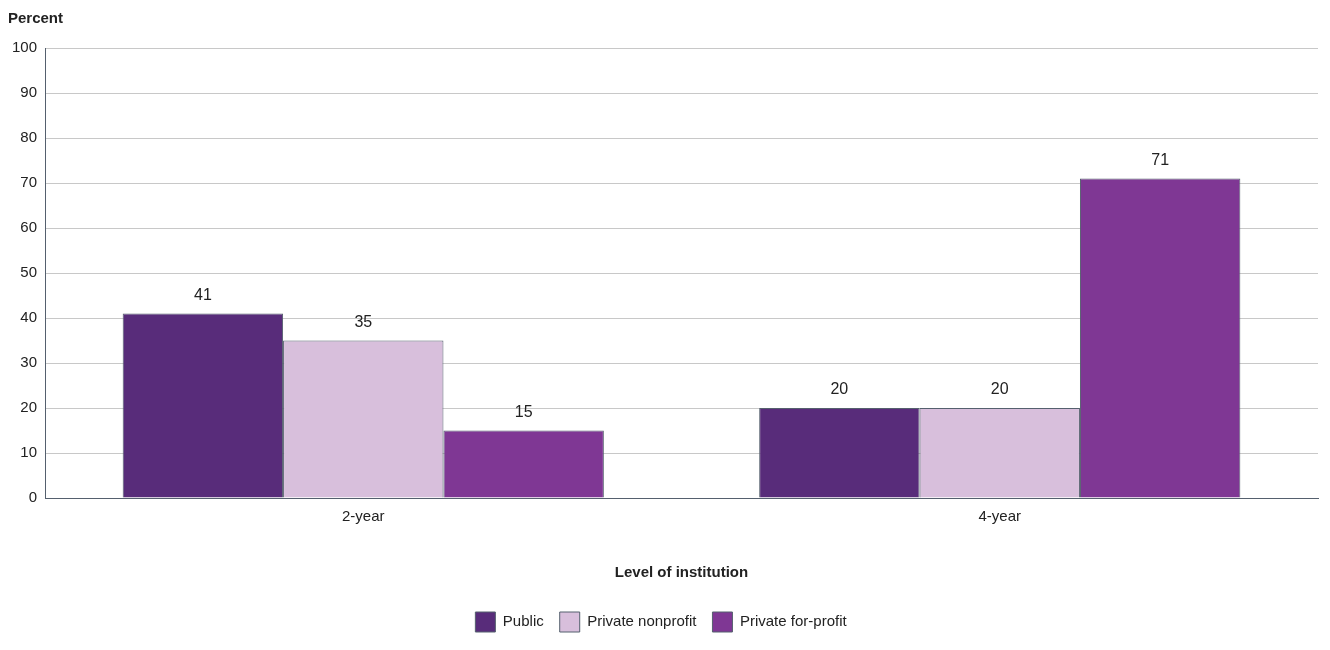  What do you see at coordinates (202, 294) in the screenshot?
I see `data-label: 41` at bounding box center [202, 294].